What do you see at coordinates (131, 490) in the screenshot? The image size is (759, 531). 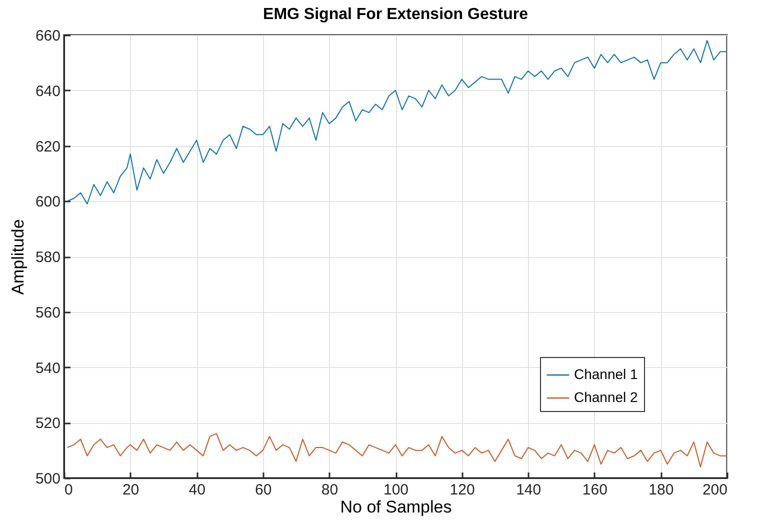 I see `x-tick-label: 20` at bounding box center [131, 490].